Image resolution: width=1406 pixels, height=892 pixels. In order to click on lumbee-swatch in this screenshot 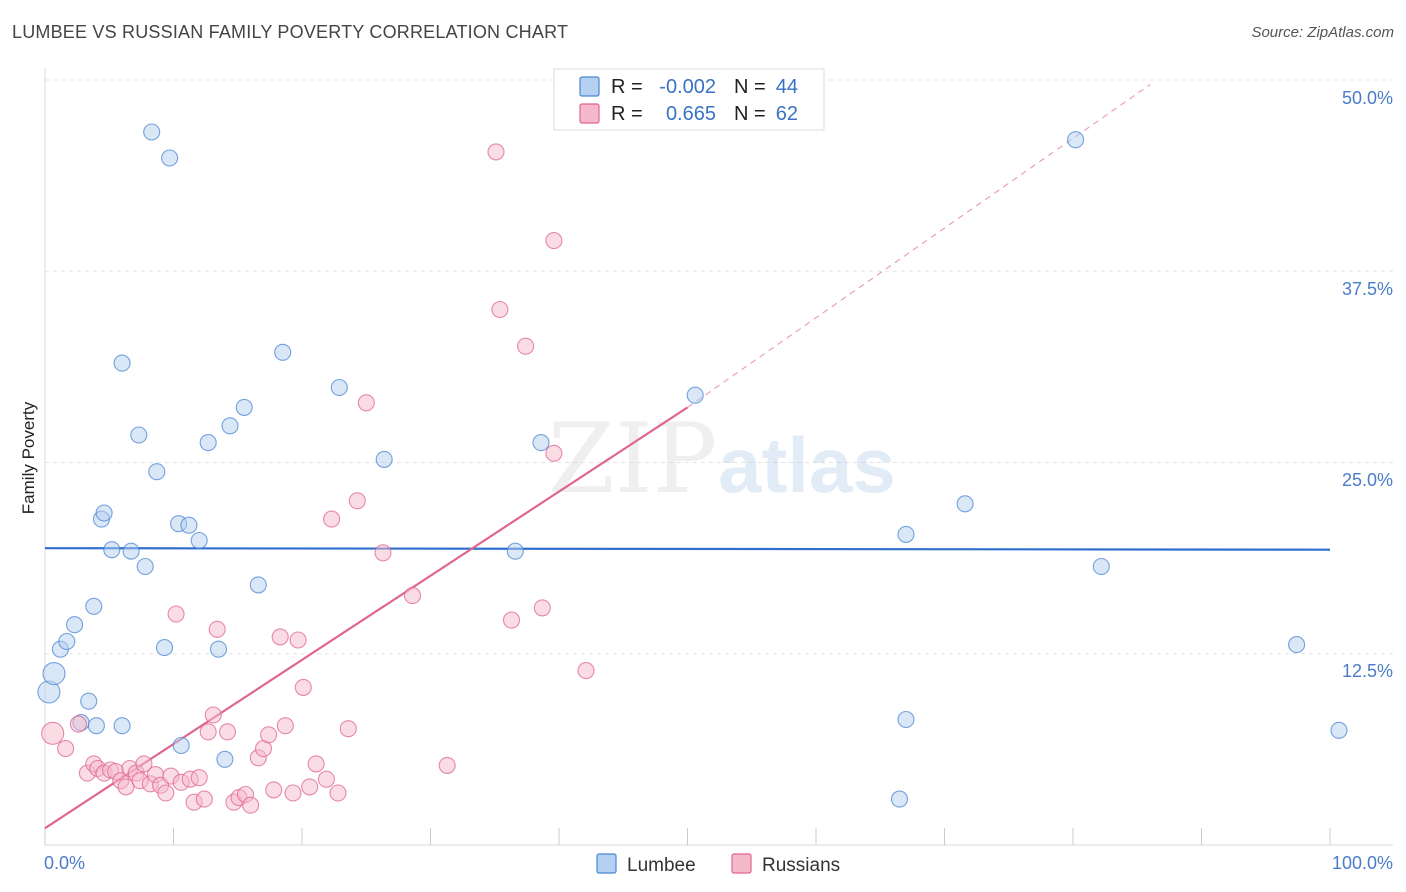, I will do `click(589, 86)`.